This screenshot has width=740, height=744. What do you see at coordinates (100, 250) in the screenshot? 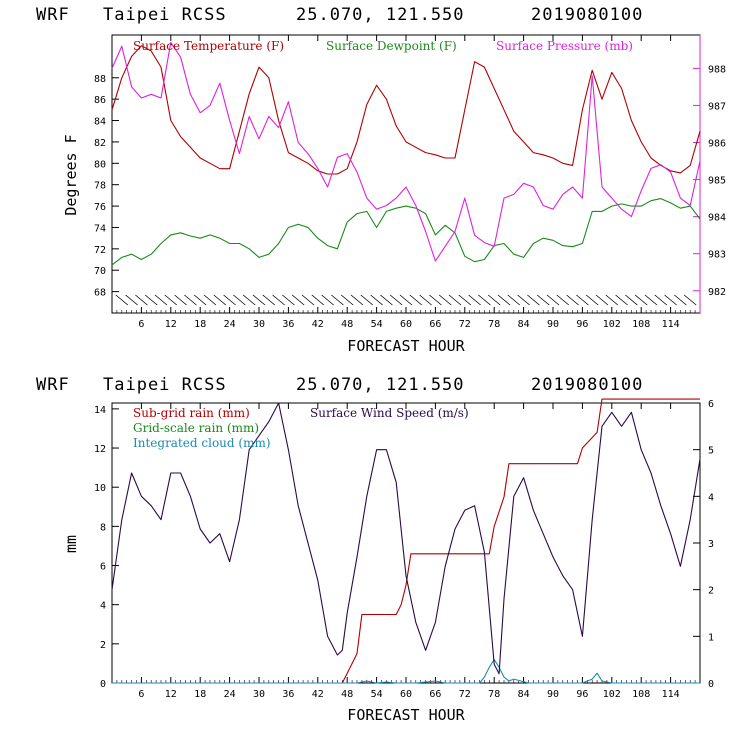
I see `y-left-tick-label: 72` at bounding box center [100, 250].